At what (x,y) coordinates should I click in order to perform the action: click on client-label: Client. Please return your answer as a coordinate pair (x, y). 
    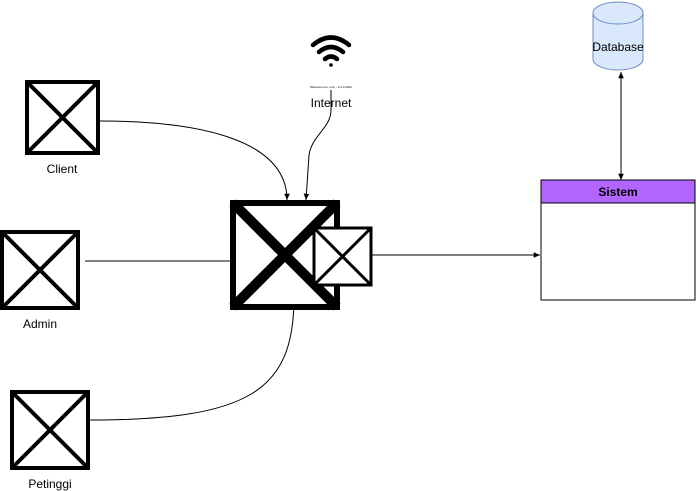
    Looking at the image, I should click on (62, 169).